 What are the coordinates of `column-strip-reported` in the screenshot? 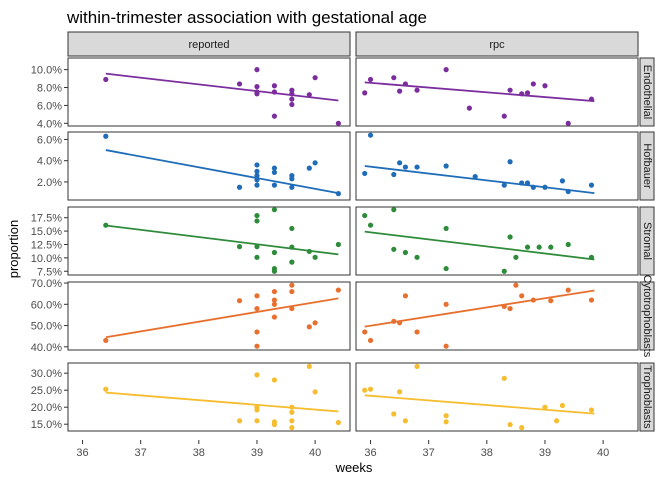 It's located at (209, 44).